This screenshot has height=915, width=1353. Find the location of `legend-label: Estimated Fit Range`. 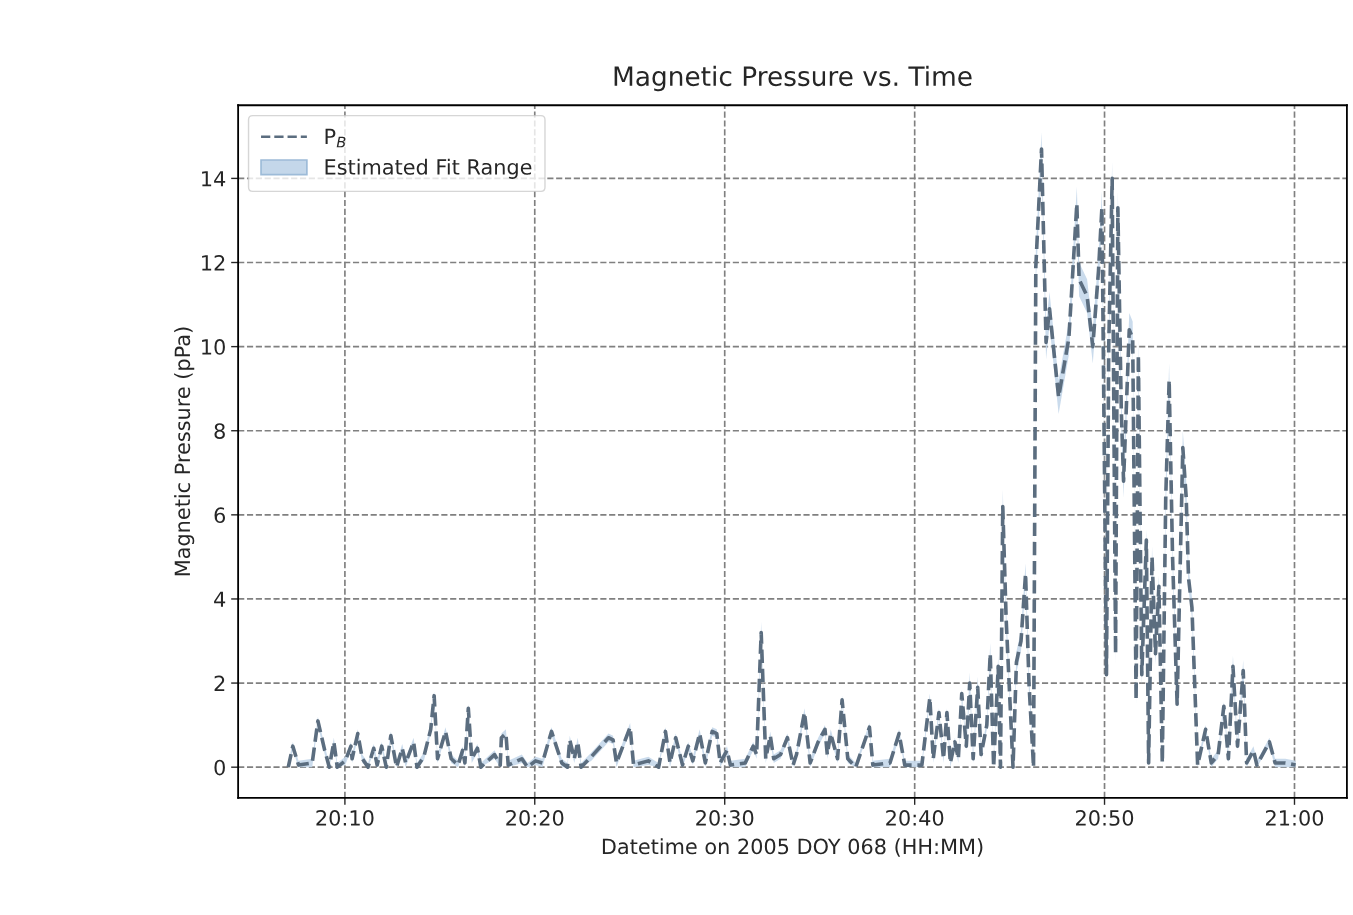

legend-label: Estimated Fit Range is located at coordinates (428, 168).